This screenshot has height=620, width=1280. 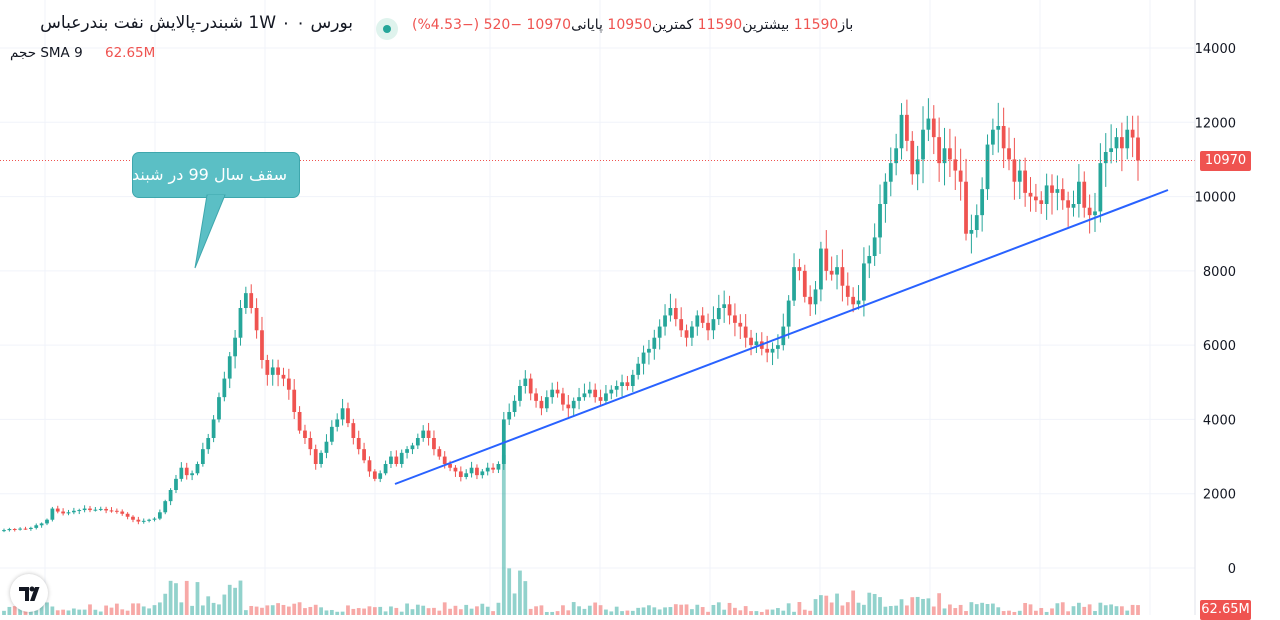 I want to click on price-tick-label: 4000, so click(x=1219, y=420).